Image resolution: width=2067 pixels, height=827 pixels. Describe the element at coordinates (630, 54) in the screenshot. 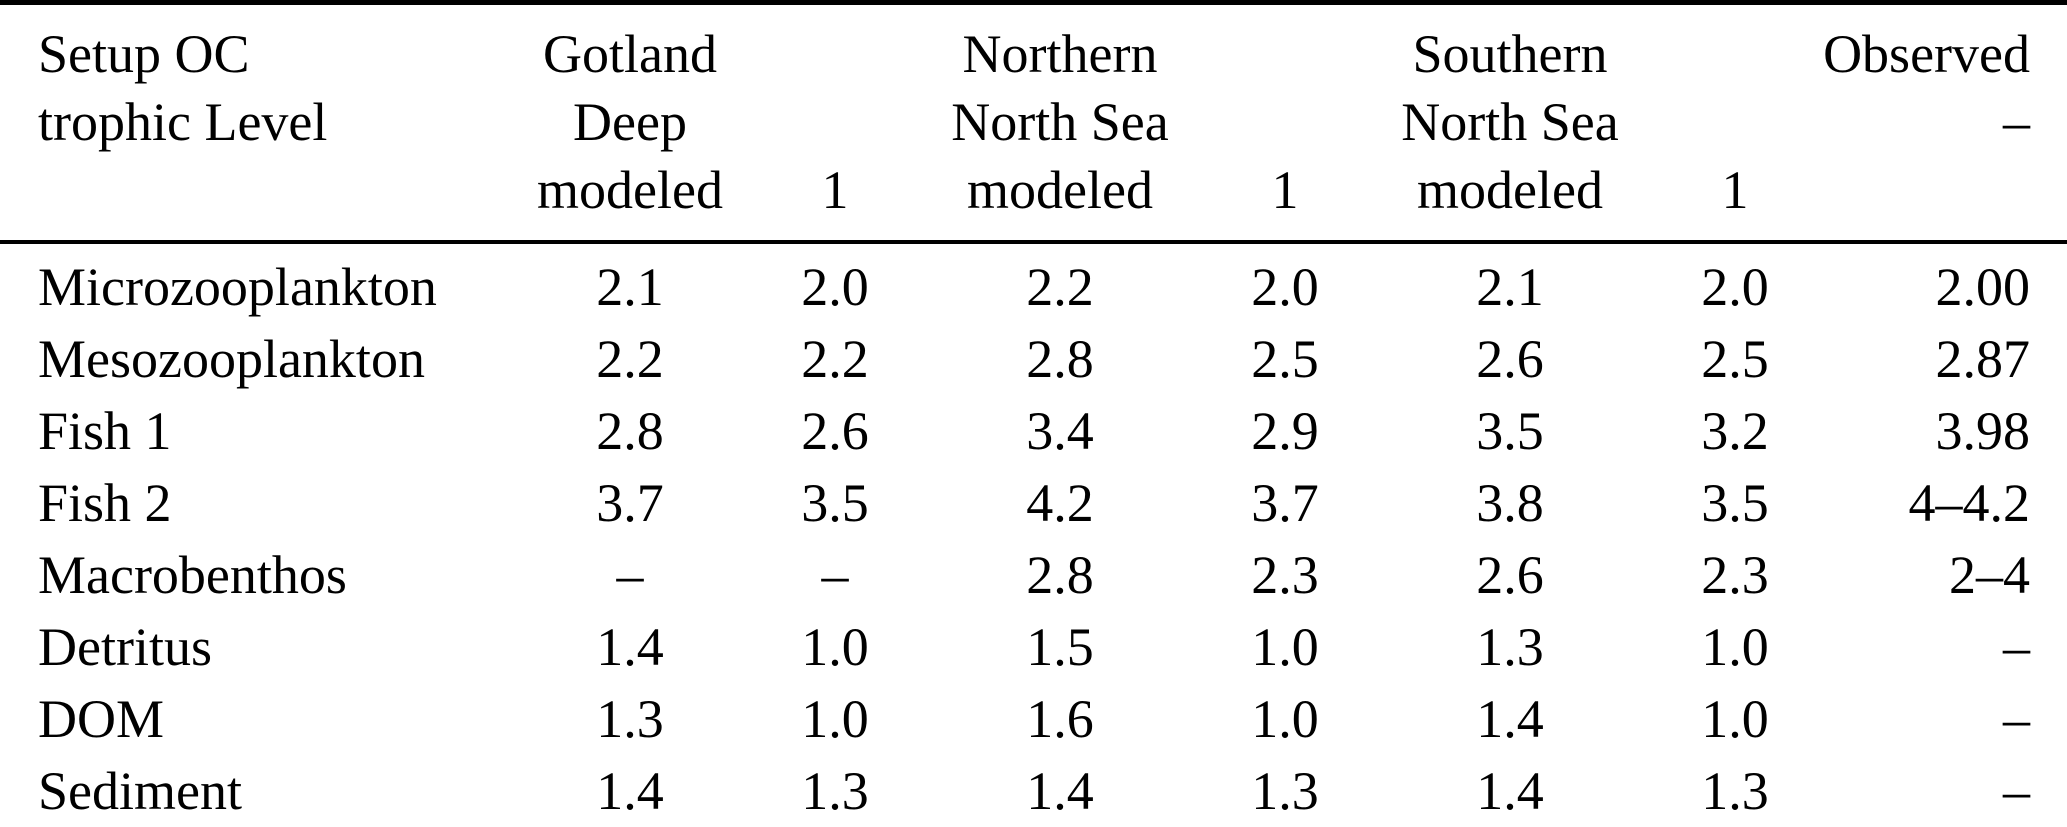

I see `group-header-gotland-line1: Gotland` at that location.